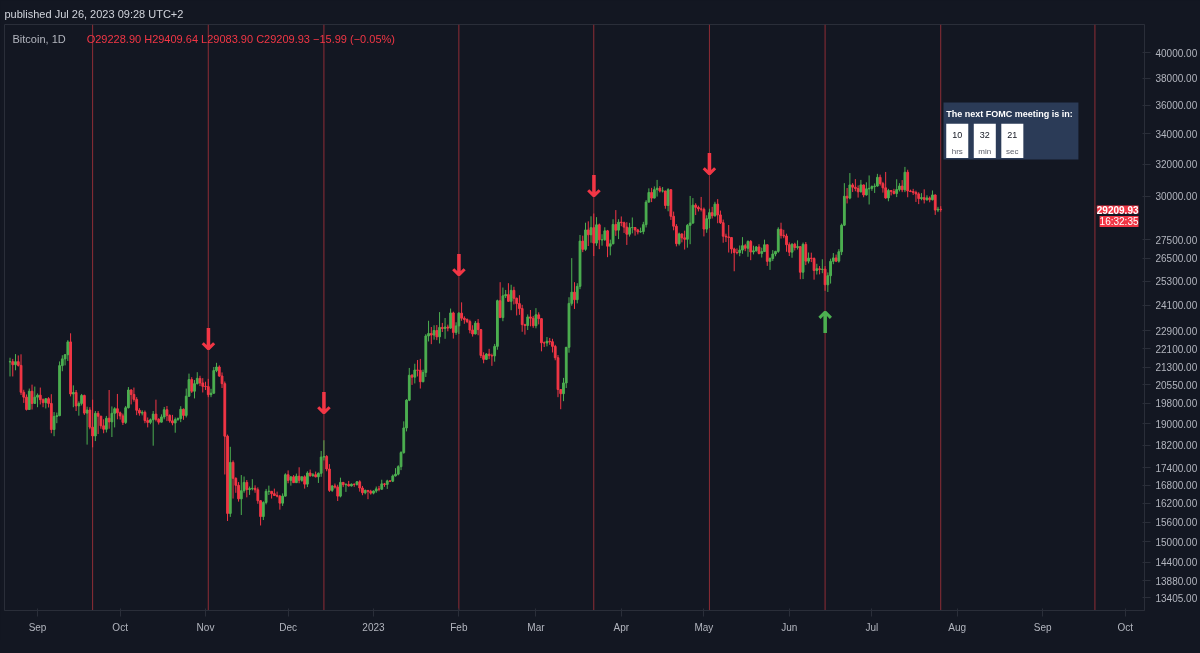 Image resolution: width=1200 pixels, height=653 pixels. Describe the element at coordinates (1119, 222) in the screenshot. I see `annotation: 16:32:35` at that location.